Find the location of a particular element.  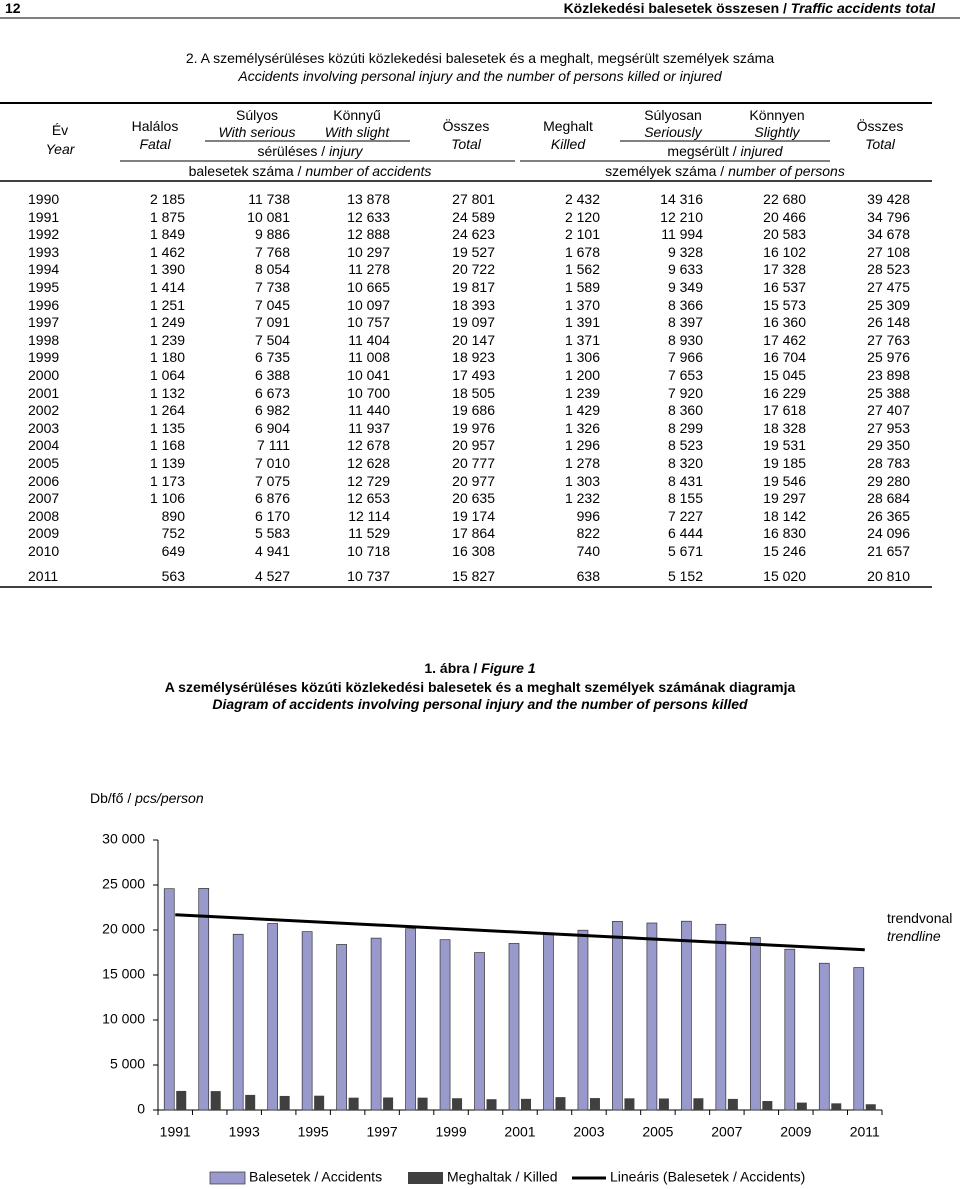

table-cell: 7 966 is located at coordinates (685, 357).